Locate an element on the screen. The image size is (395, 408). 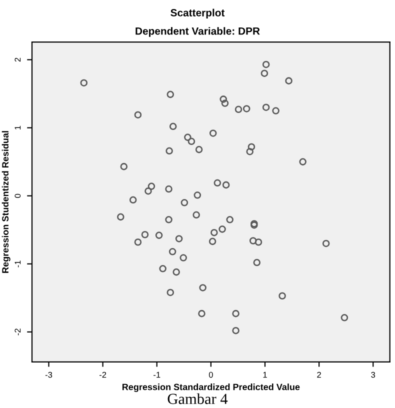
x-tick-label: 1 is located at coordinates (265, 375).